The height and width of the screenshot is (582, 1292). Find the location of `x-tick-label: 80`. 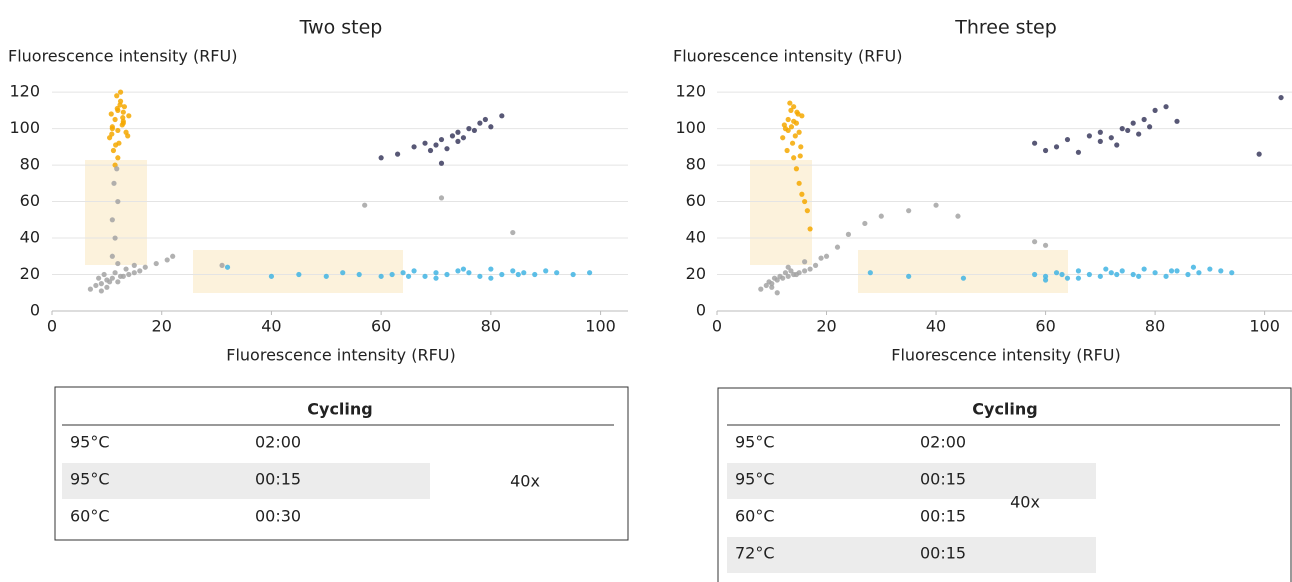

x-tick-label: 80 is located at coordinates (1155, 326).